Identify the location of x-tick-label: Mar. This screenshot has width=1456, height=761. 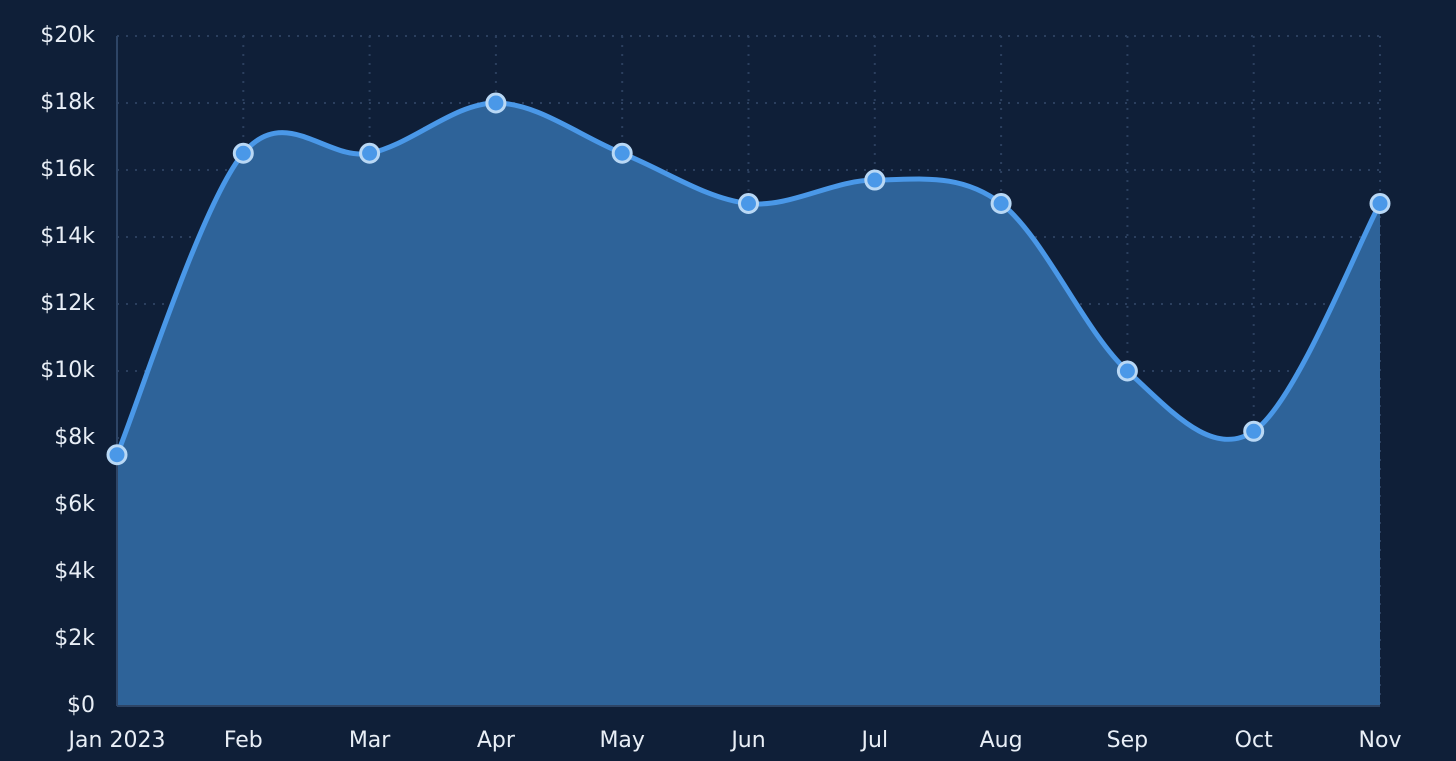
(370, 740).